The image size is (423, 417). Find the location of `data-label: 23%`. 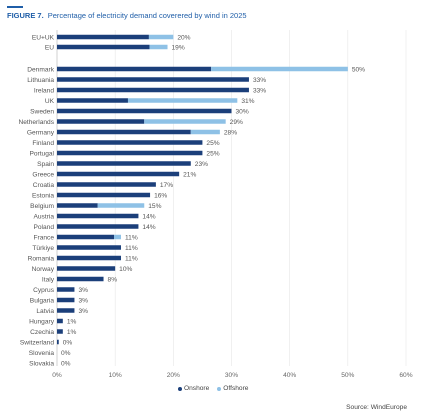

data-label: 23% is located at coordinates (201, 164).